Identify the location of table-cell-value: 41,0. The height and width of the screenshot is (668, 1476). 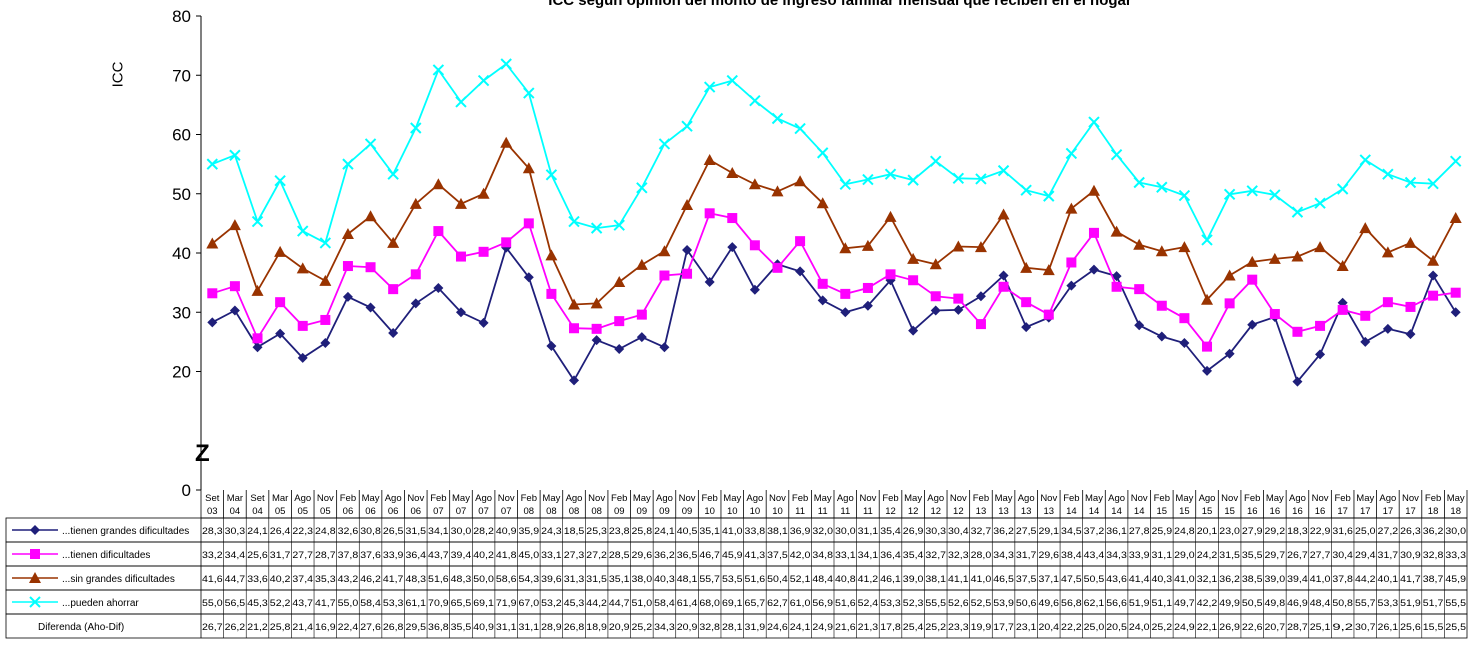
(1320, 579).